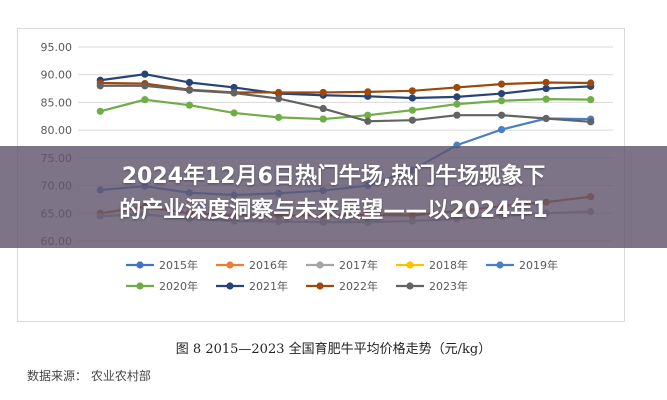  What do you see at coordinates (57, 47) in the screenshot?
I see `y-tick-label: 95.00` at bounding box center [57, 47].